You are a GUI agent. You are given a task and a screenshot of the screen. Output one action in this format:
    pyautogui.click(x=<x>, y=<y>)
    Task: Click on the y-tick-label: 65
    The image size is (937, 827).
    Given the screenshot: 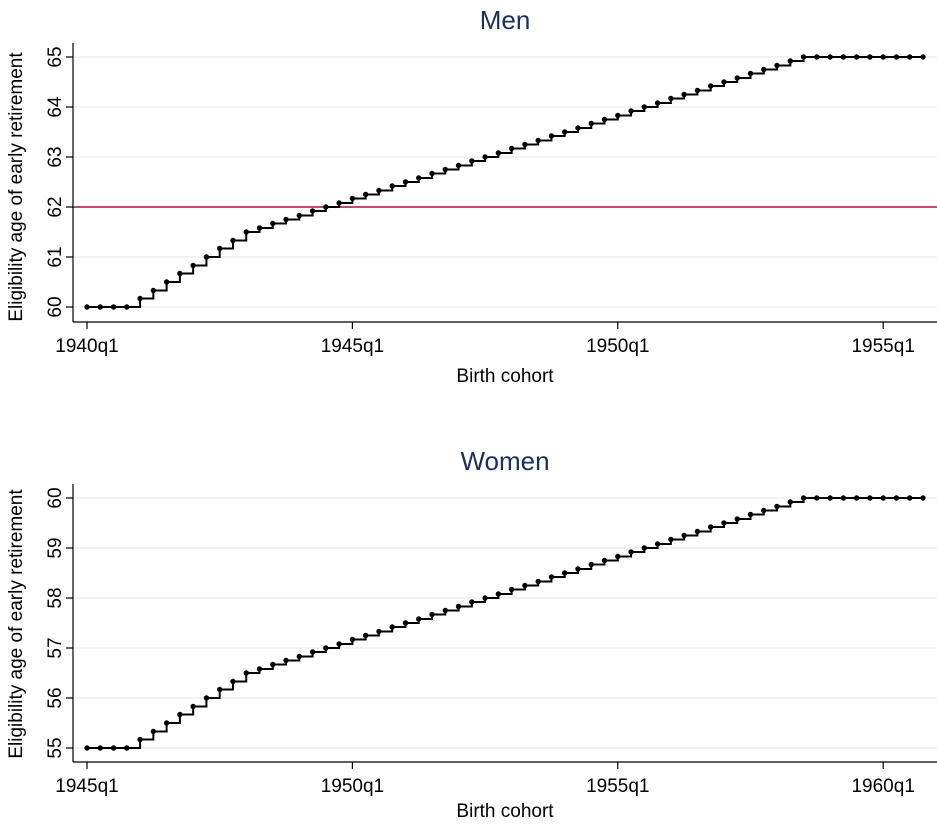 What is the action you would take?
    pyautogui.click(x=55, y=56)
    